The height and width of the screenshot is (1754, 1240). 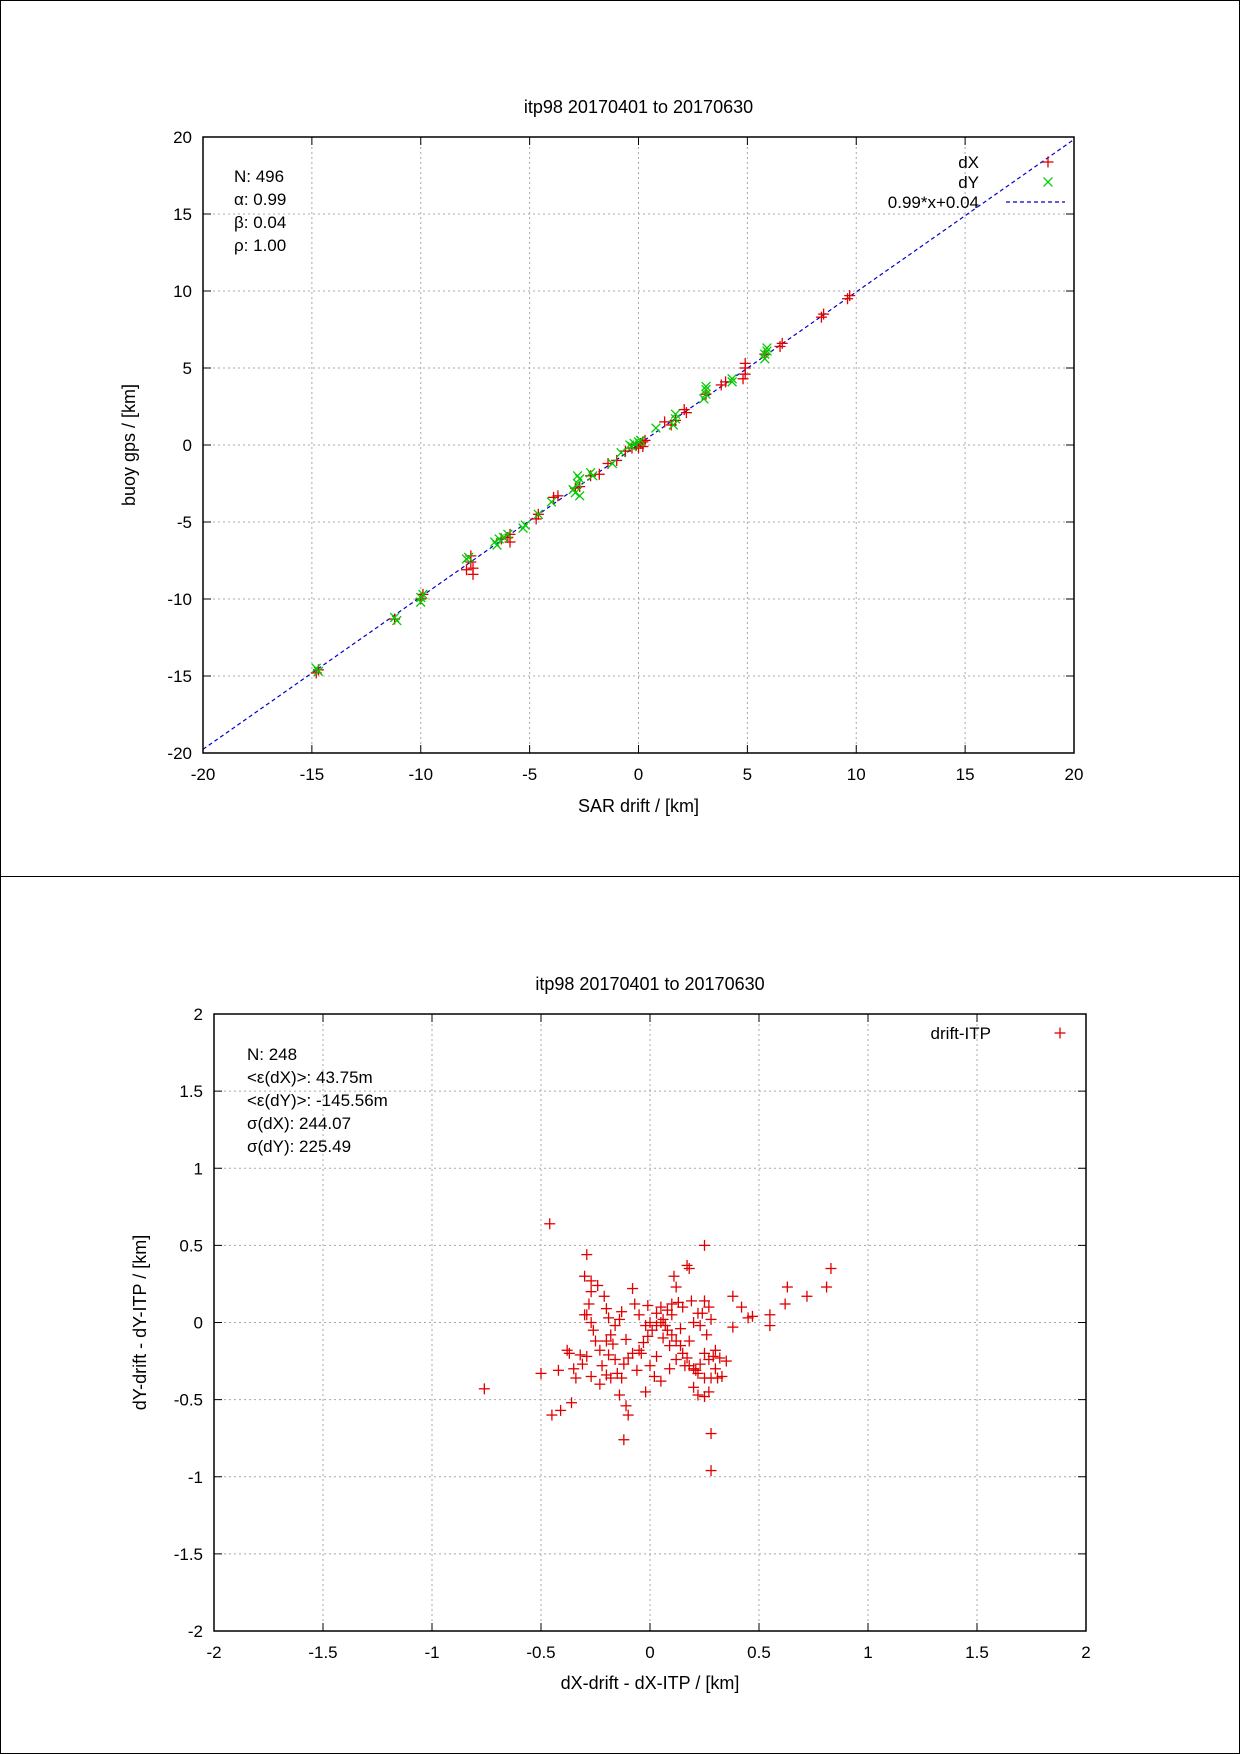 What do you see at coordinates (759, 1652) in the screenshot?
I see `x-tick-label: 0.5` at bounding box center [759, 1652].